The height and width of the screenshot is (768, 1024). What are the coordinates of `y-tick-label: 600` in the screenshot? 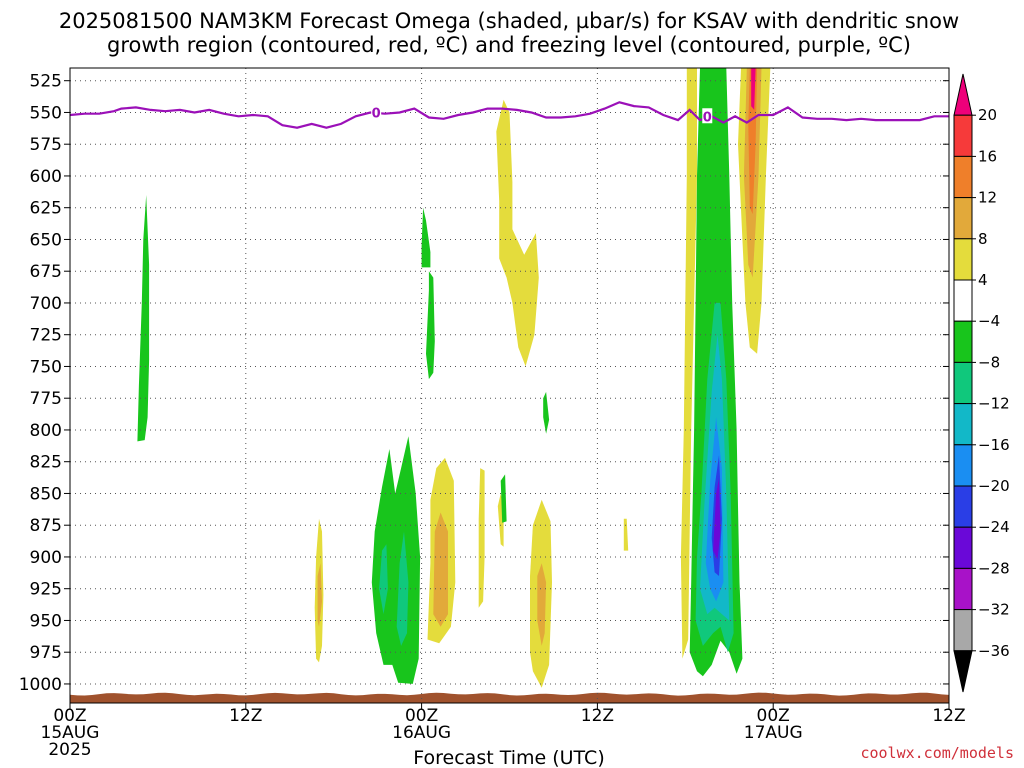 It's located at (46, 177).